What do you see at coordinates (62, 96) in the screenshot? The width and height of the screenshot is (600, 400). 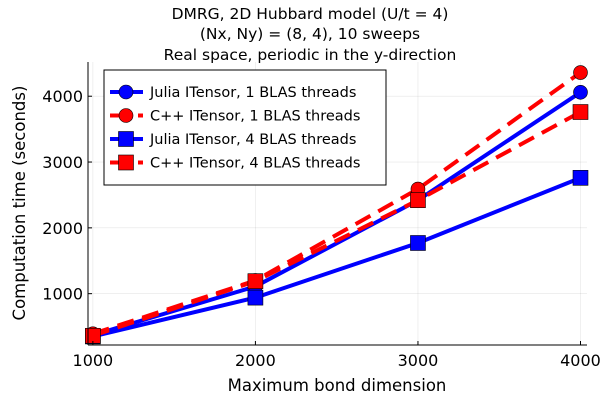 I see `y-tick-label-3: 4000` at bounding box center [62, 96].